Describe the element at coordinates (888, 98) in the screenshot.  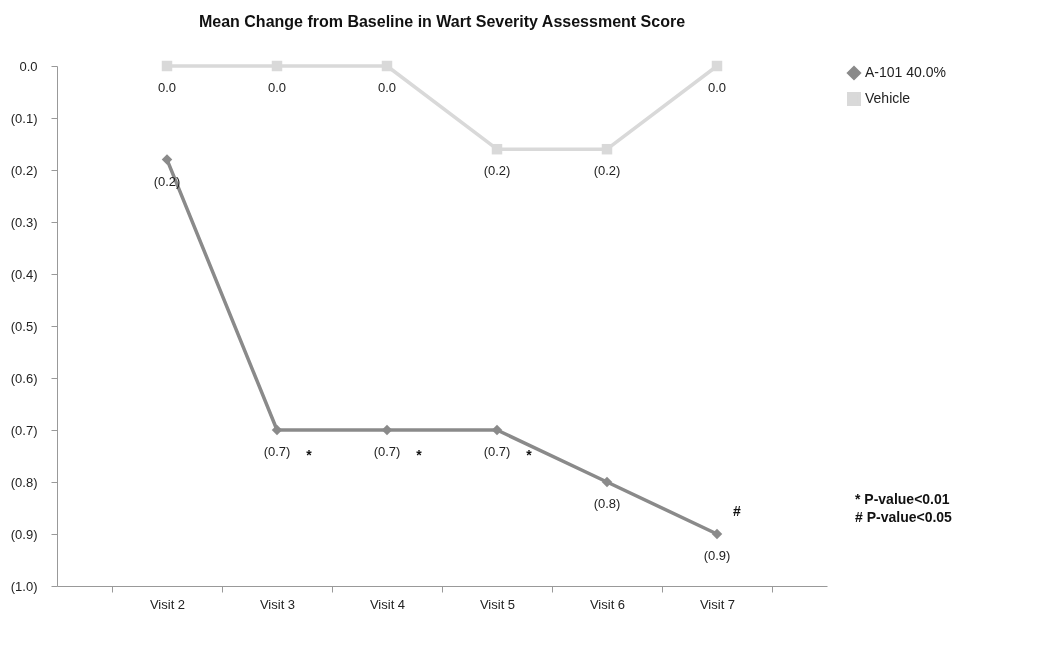
I see `legend-label: Vehicle` at that location.